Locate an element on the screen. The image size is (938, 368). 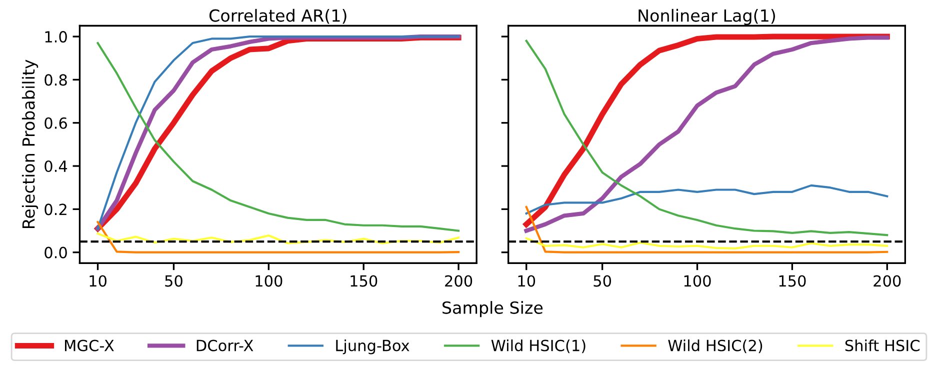
legend-label: Wild HSIC(1) is located at coordinates (538, 346).